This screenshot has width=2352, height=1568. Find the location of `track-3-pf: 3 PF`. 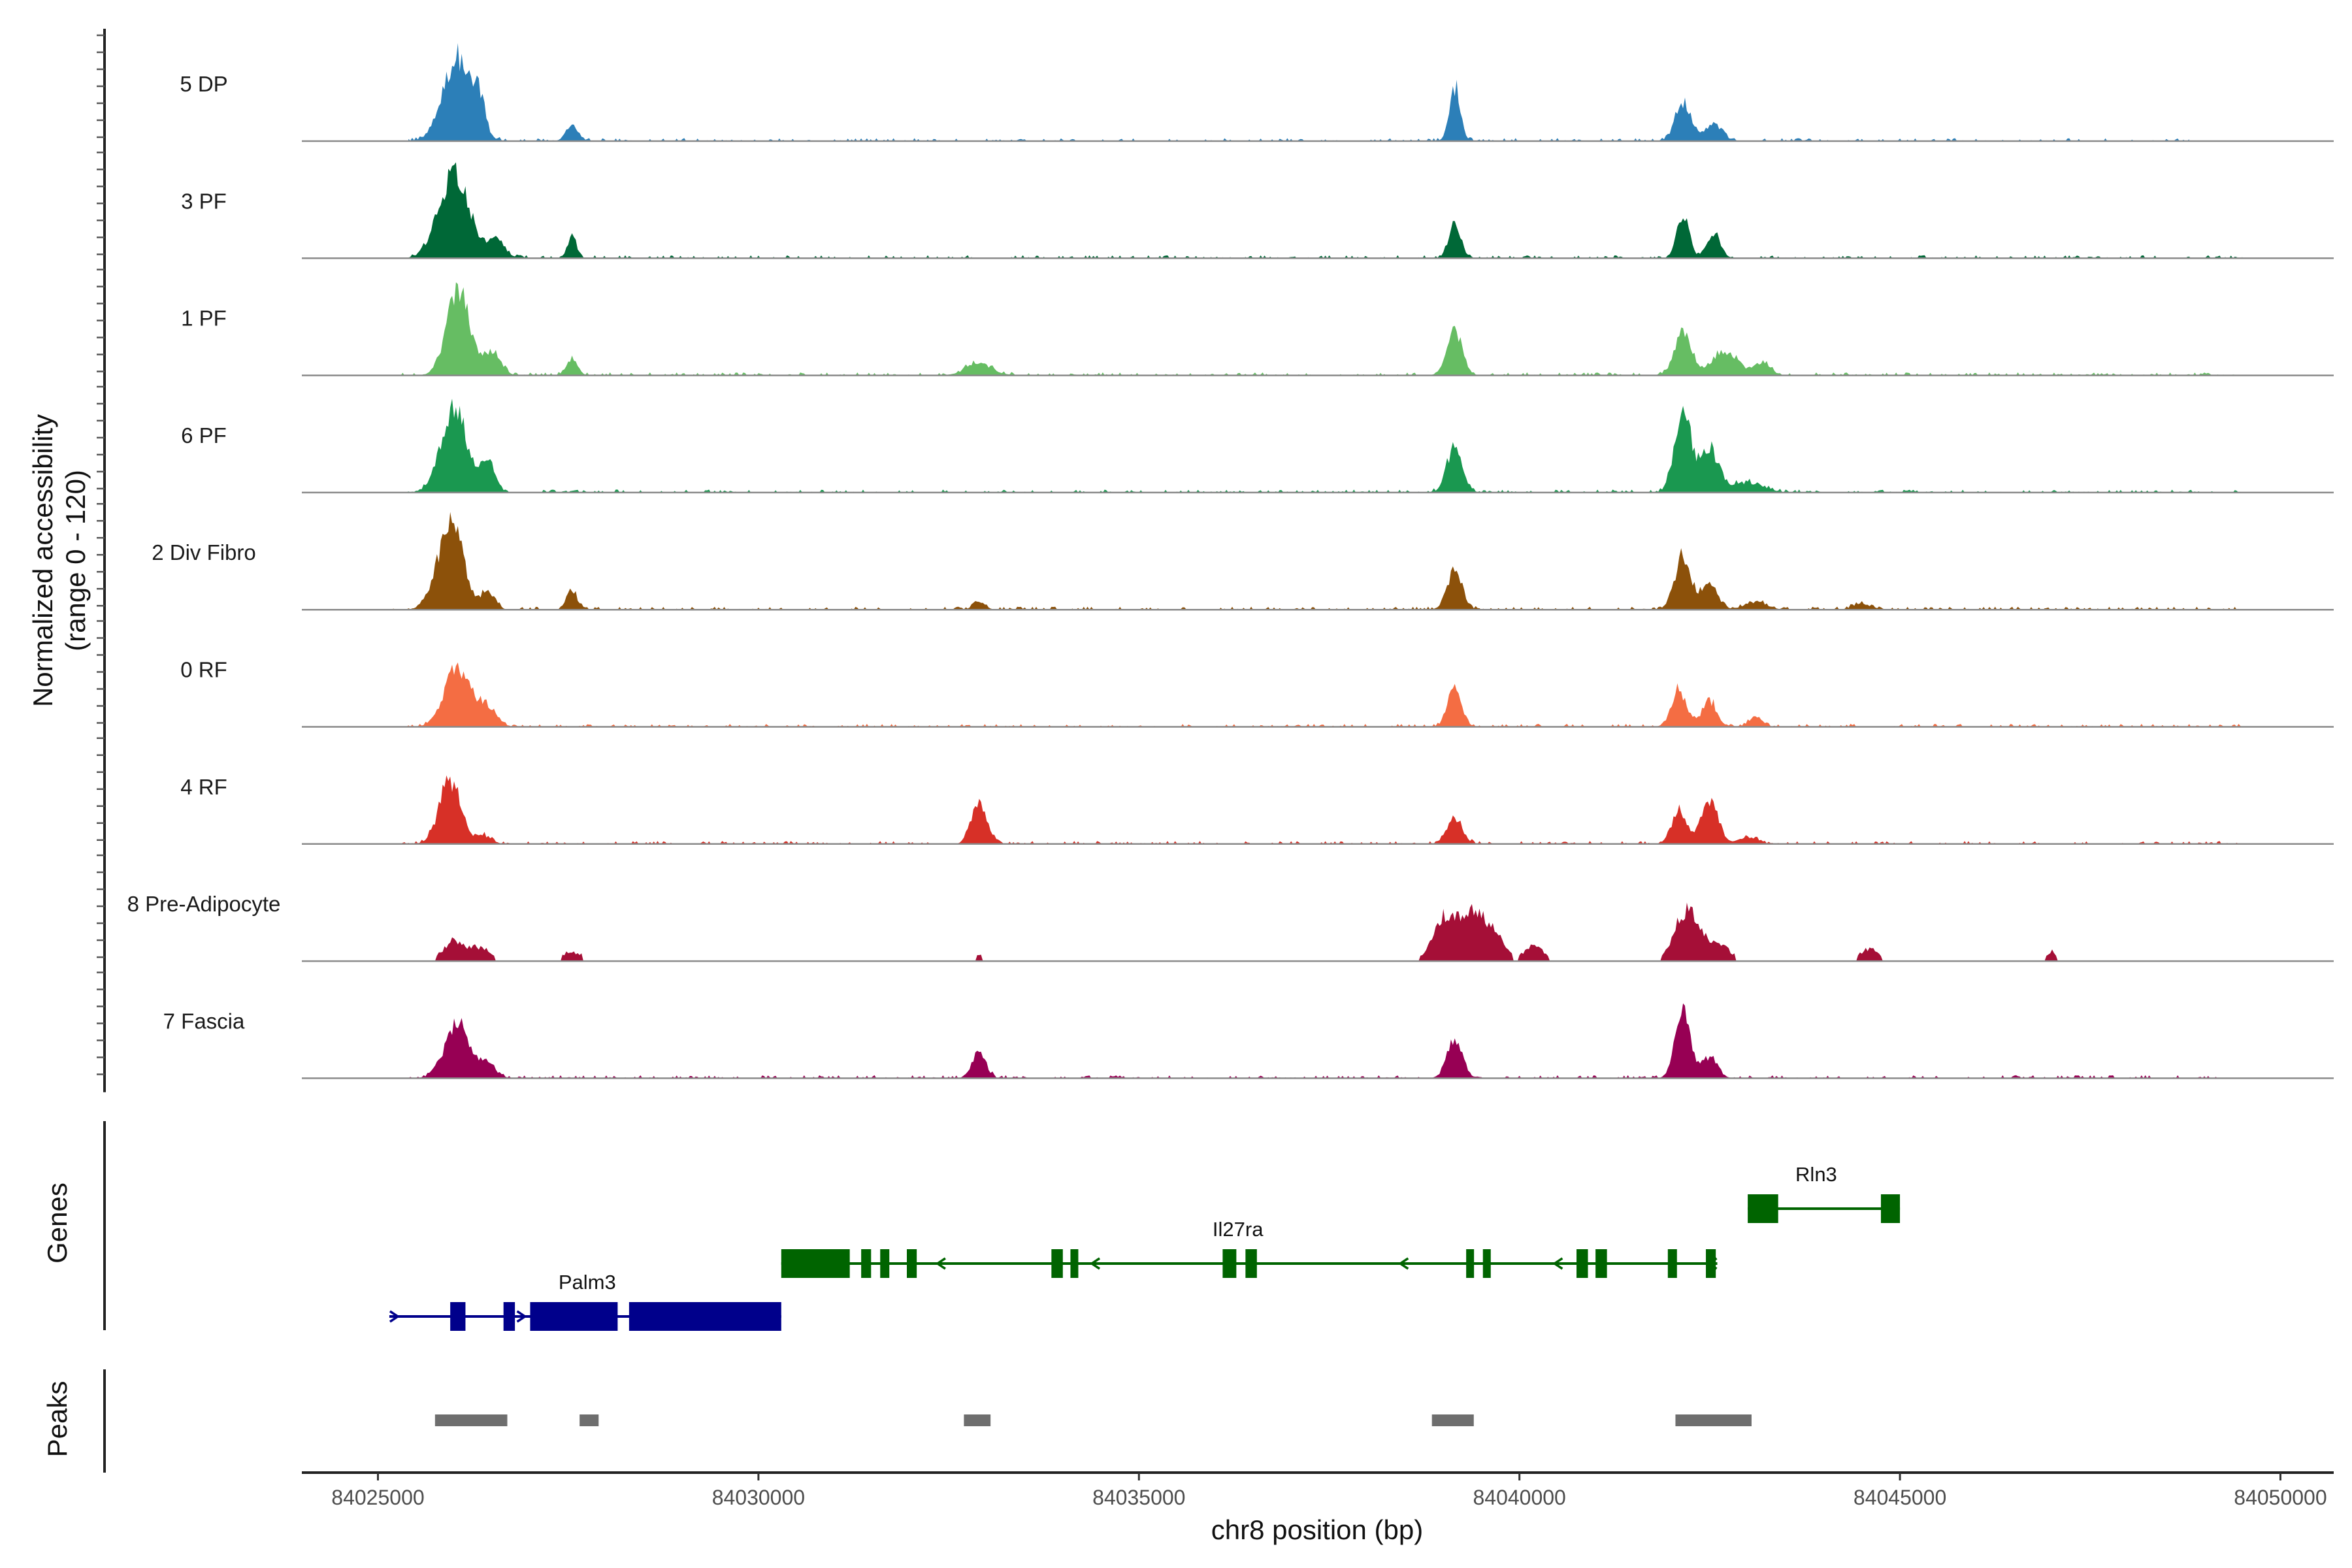

track-3-pf: 3 PF is located at coordinates (1257, 210).